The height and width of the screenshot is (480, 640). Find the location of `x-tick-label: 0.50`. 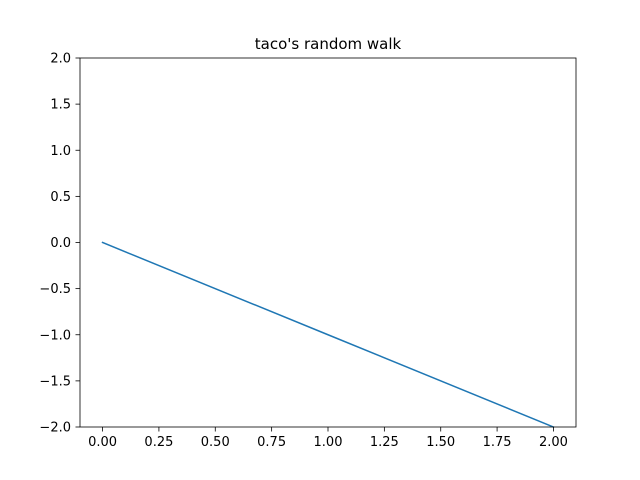

x-tick-label: 0.50 is located at coordinates (215, 442).